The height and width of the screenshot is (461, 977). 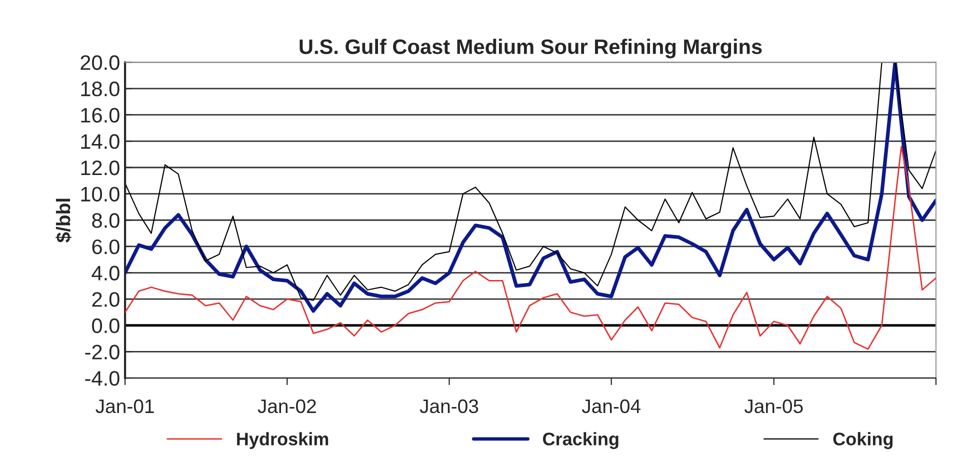 I want to click on y-tick-label: 16.0, so click(x=100, y=115).